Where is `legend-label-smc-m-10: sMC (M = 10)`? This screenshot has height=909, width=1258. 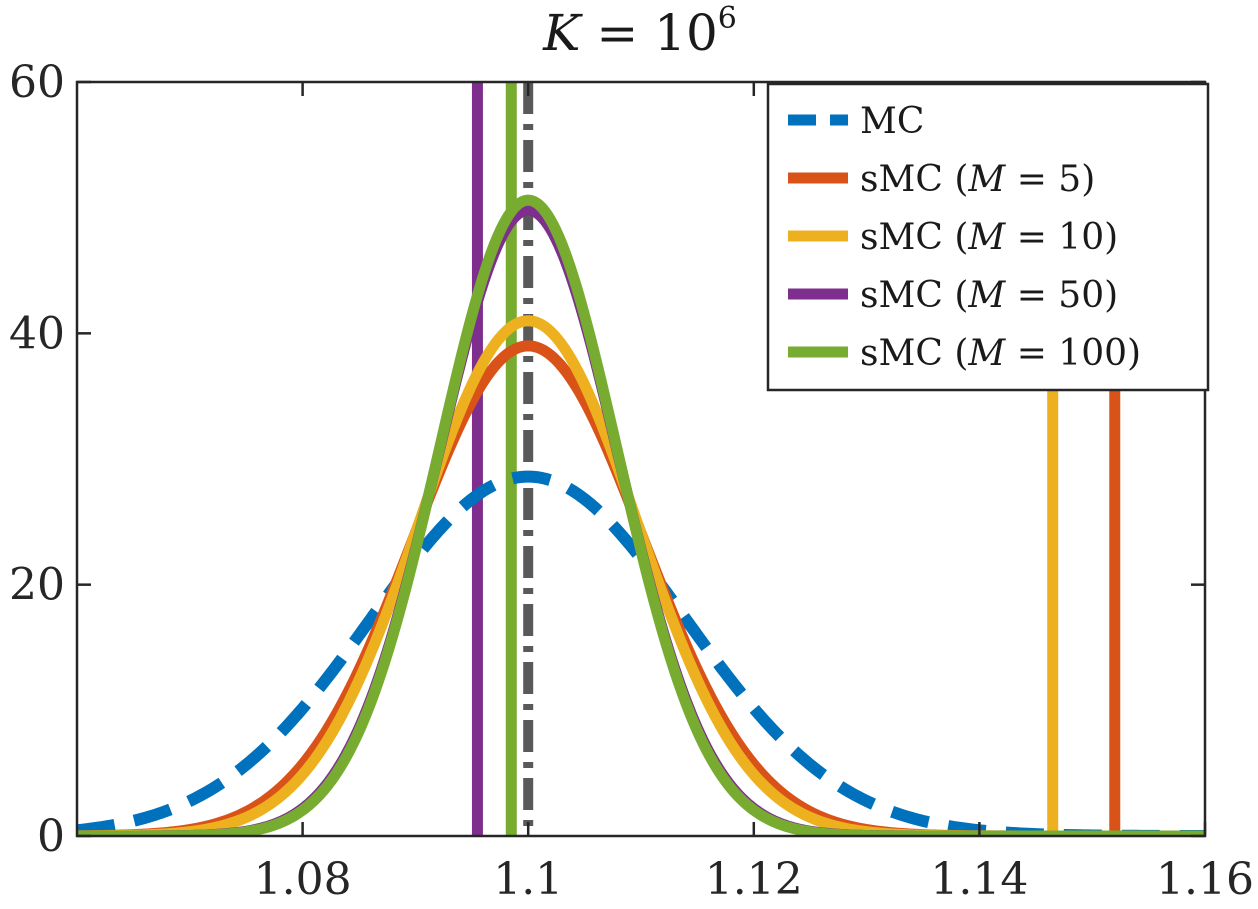 legend-label-smc-m-10: sMC (M = 10) is located at coordinates (989, 237).